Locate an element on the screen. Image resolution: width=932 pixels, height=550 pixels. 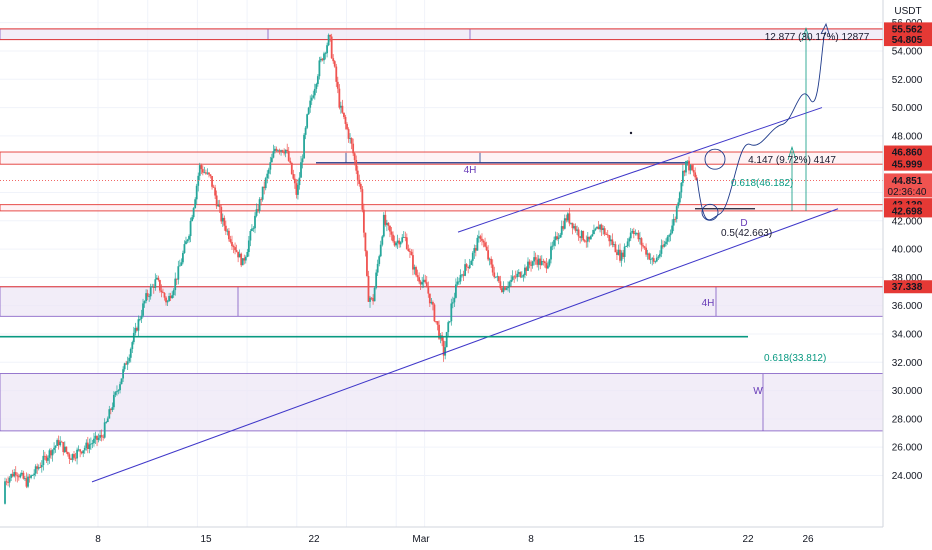
measure-label-top: 12.877 (30.17%) 12877 is located at coordinates (817, 37).